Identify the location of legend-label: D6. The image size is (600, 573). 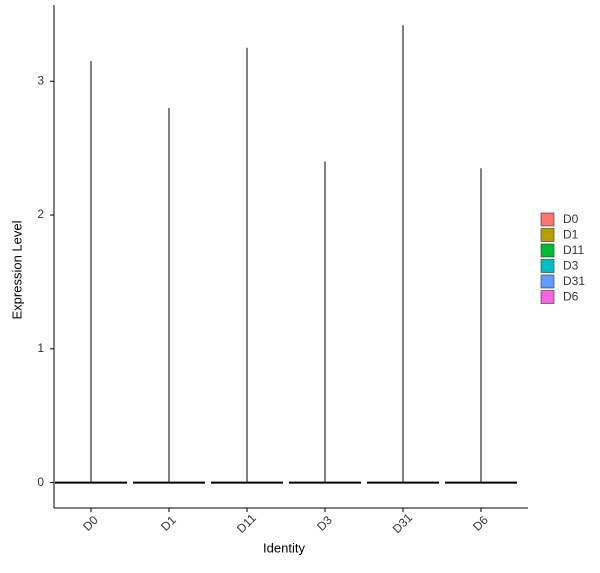
(571, 297).